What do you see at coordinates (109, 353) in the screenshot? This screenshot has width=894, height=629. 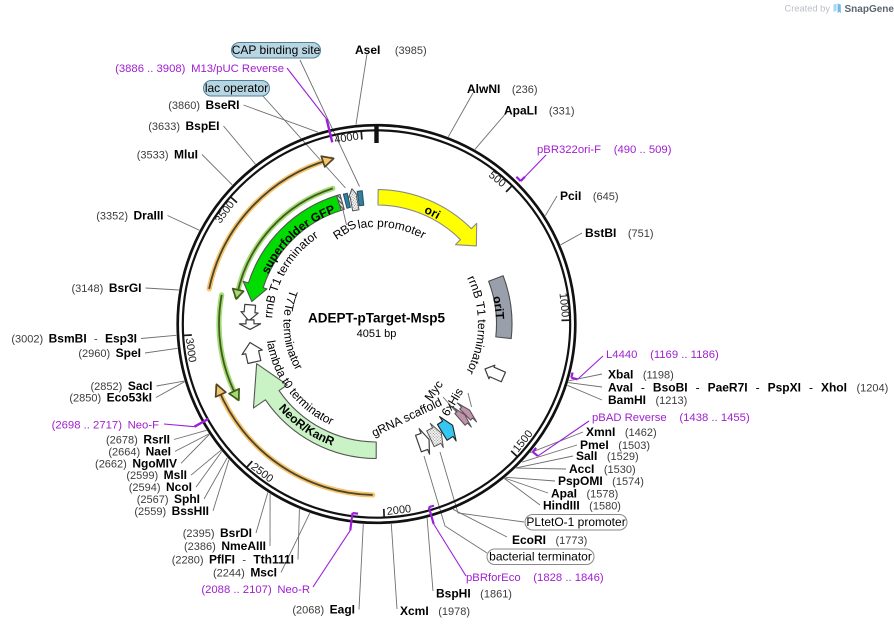 I see `svg-text: (2960) SpeI` at bounding box center [109, 353].